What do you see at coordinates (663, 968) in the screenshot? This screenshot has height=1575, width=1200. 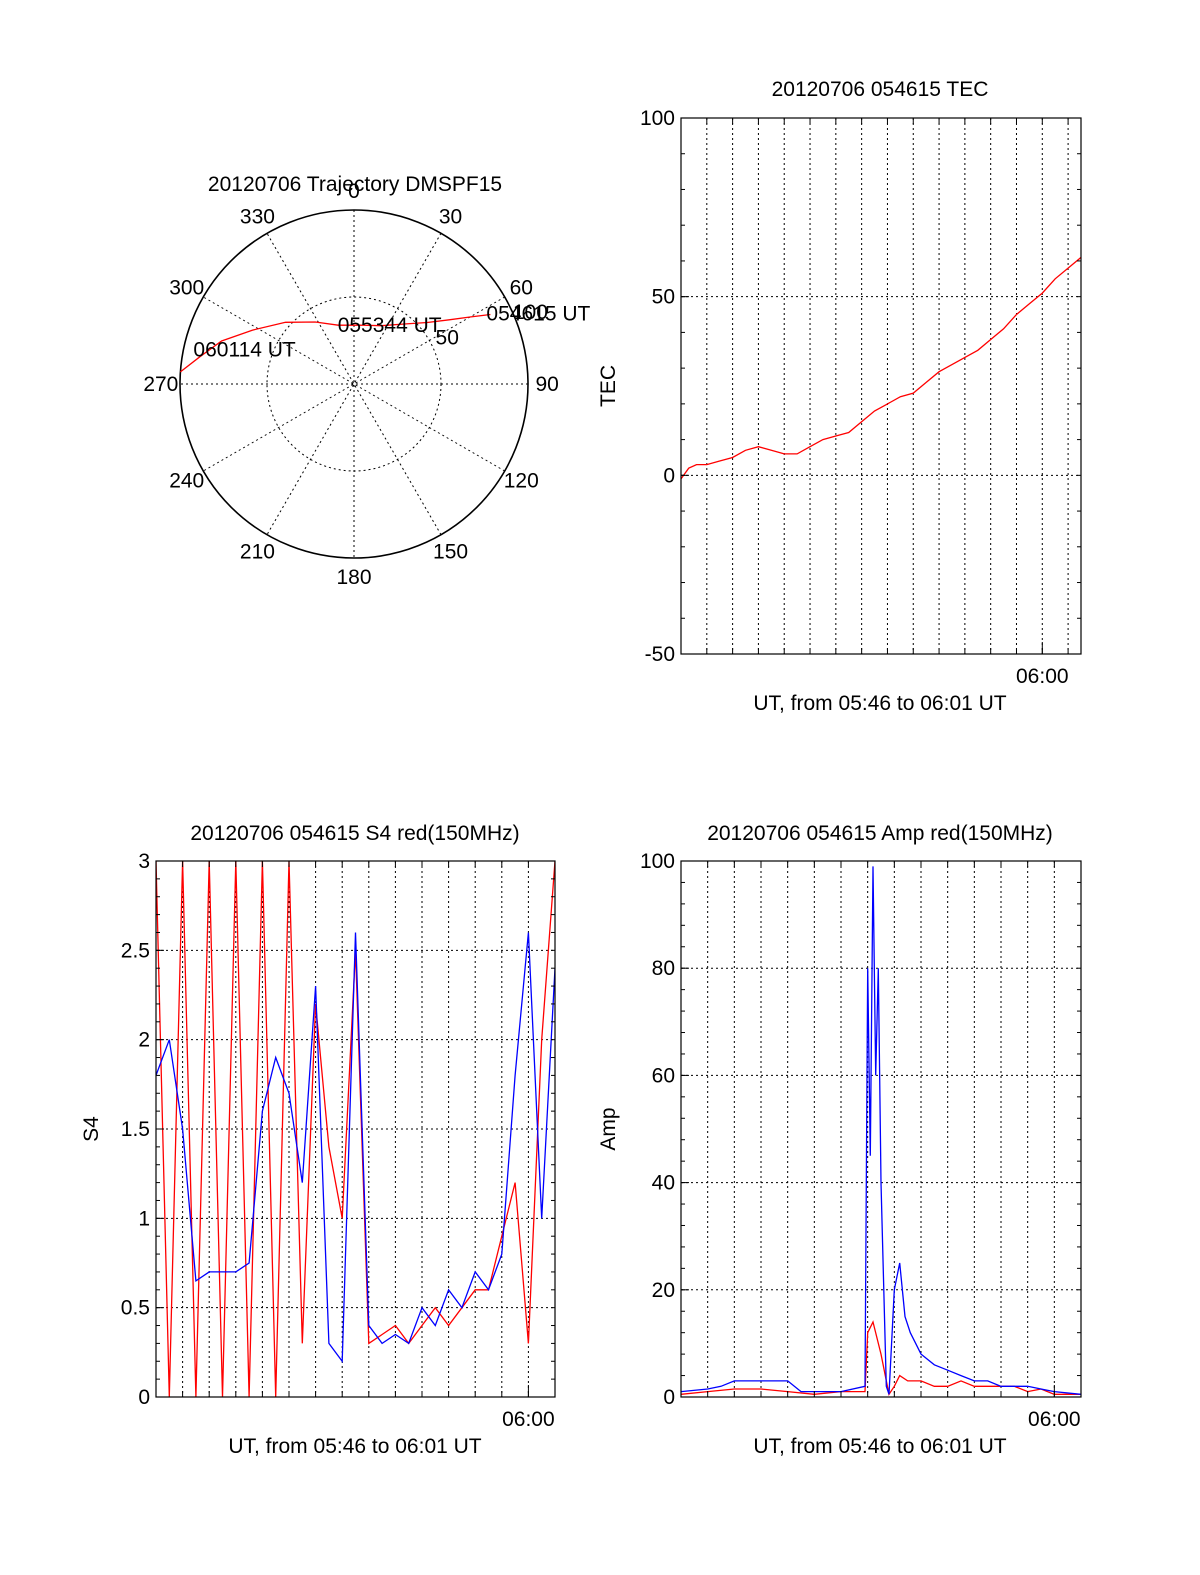 I see `amp-y-tick-label: 80` at bounding box center [663, 968].